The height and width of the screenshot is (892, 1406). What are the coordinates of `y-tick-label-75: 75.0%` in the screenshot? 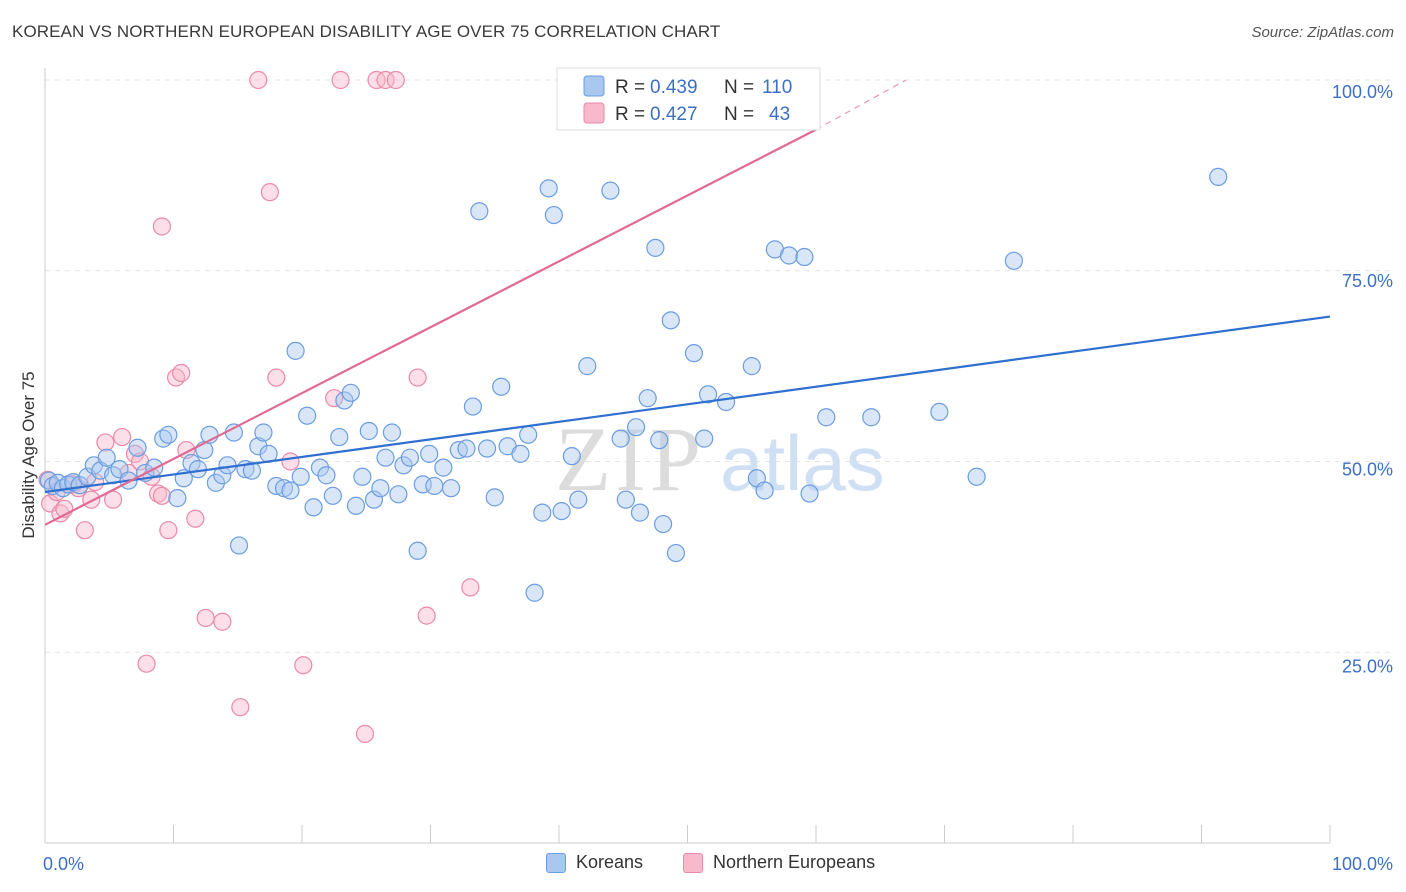 It's located at (1367, 281).